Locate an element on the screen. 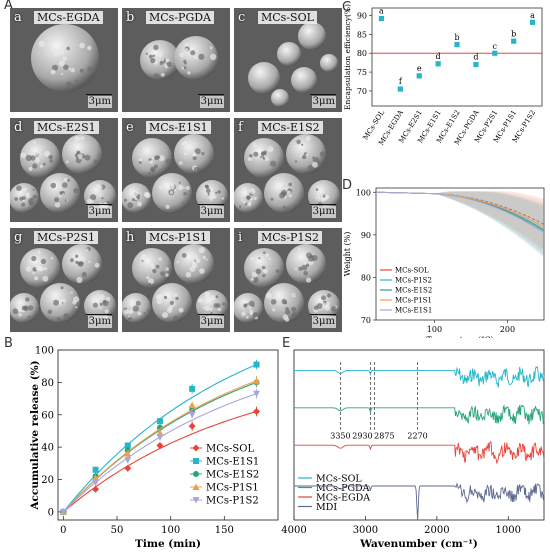 This screenshot has height=556, width=550. sem-tile-letter: h is located at coordinates (130, 237).